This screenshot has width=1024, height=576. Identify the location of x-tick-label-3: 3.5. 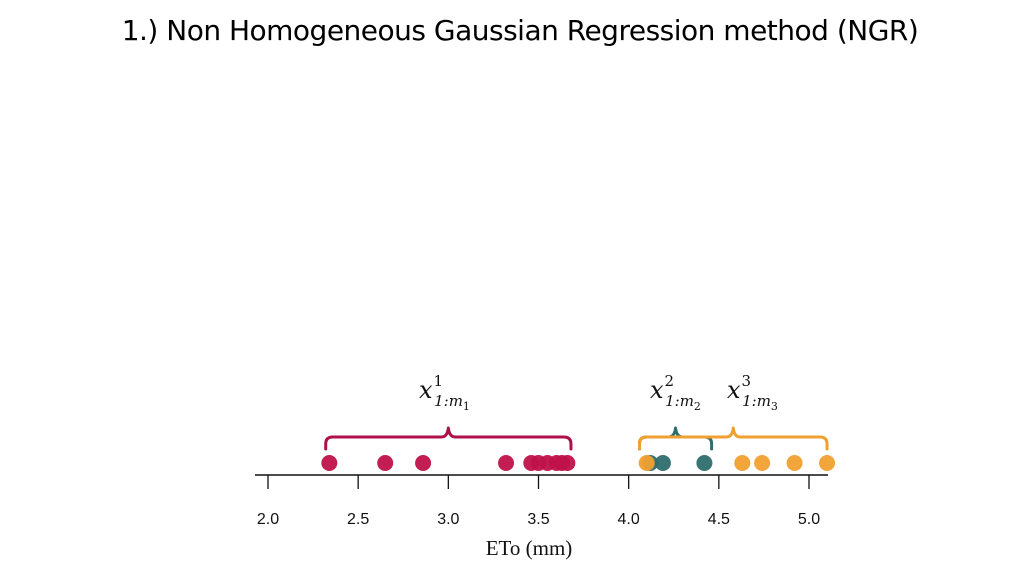
(538, 519).